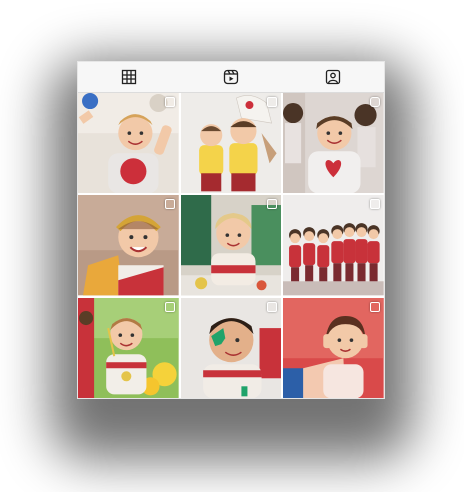 This screenshot has height=492, width=464. I want to click on reels-icon, so click(231, 77).